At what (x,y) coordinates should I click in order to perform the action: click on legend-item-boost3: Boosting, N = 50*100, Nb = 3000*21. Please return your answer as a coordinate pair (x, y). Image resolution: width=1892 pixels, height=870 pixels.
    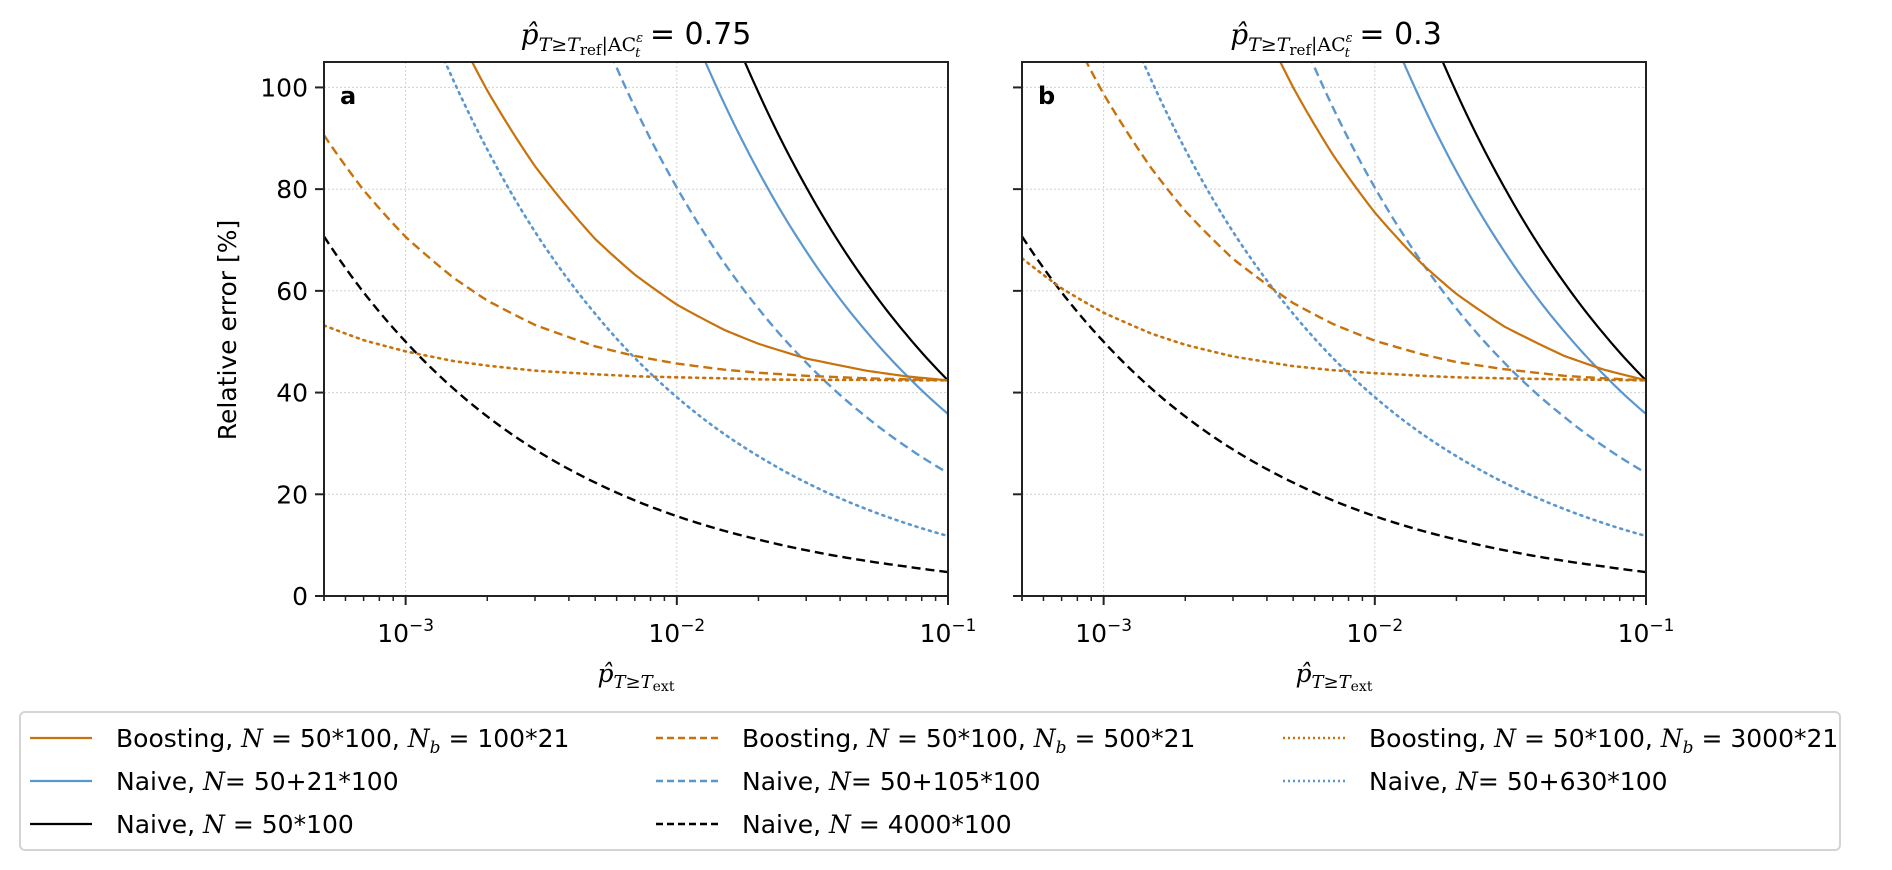
    Looking at the image, I should click on (1560, 741).